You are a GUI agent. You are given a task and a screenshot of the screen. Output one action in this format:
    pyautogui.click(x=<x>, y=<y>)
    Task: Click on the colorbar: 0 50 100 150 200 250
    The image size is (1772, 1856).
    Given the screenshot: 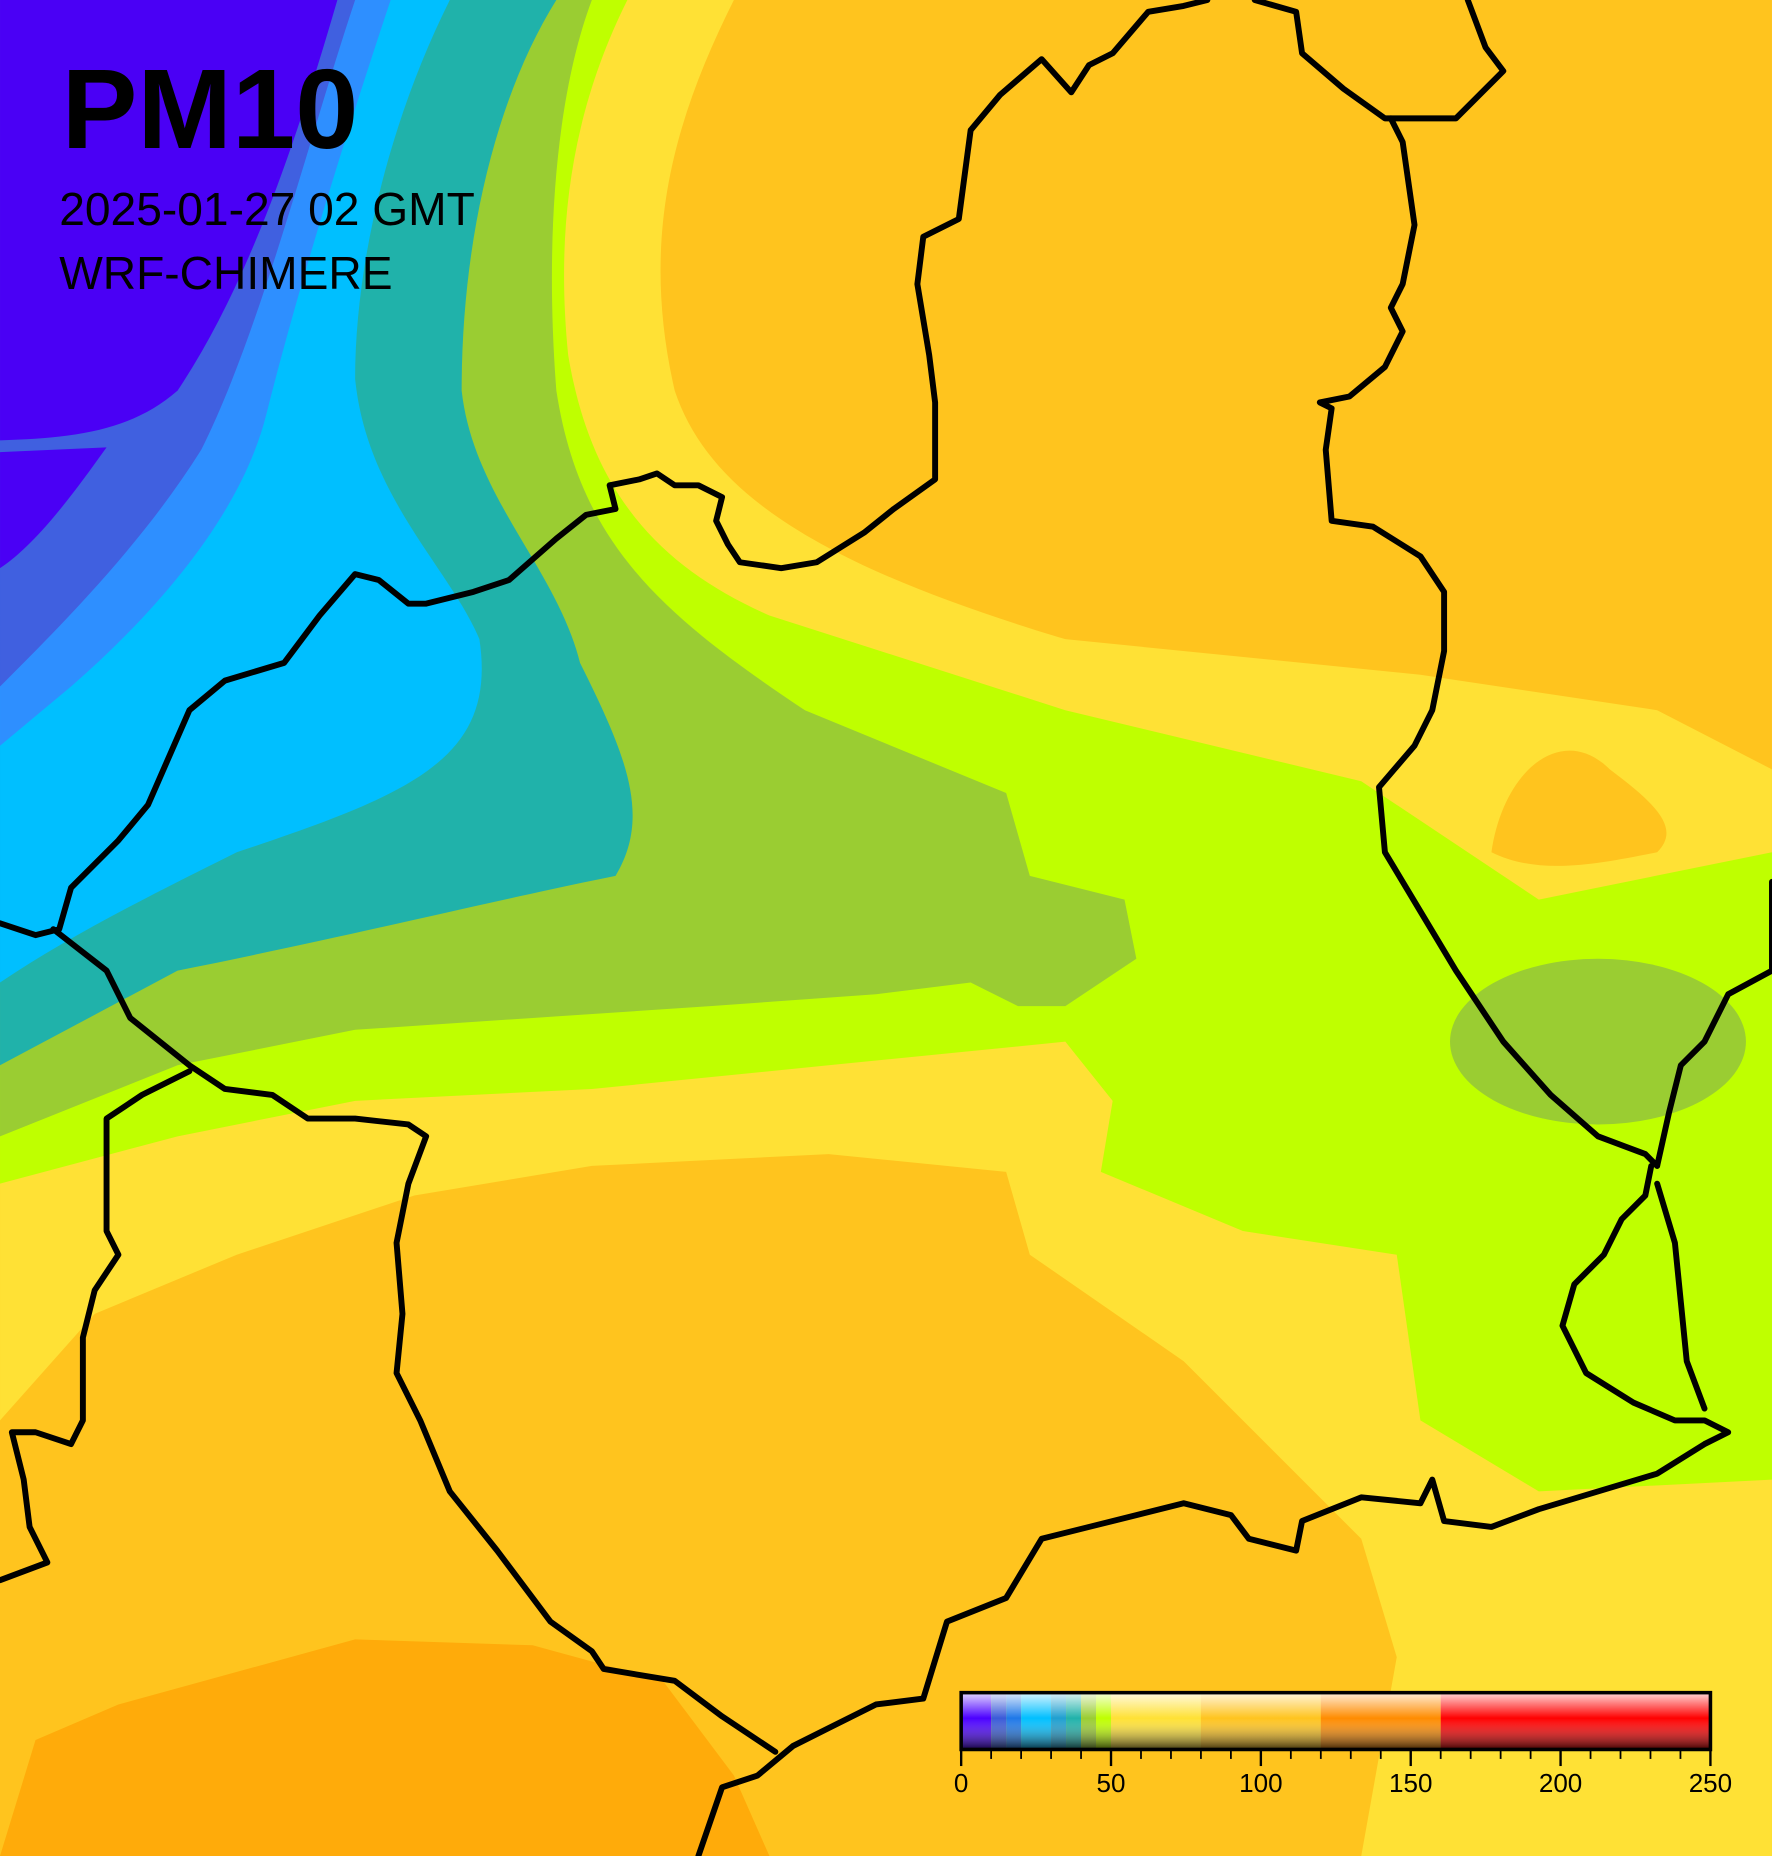 What is the action you would take?
    pyautogui.click(x=1343, y=1744)
    